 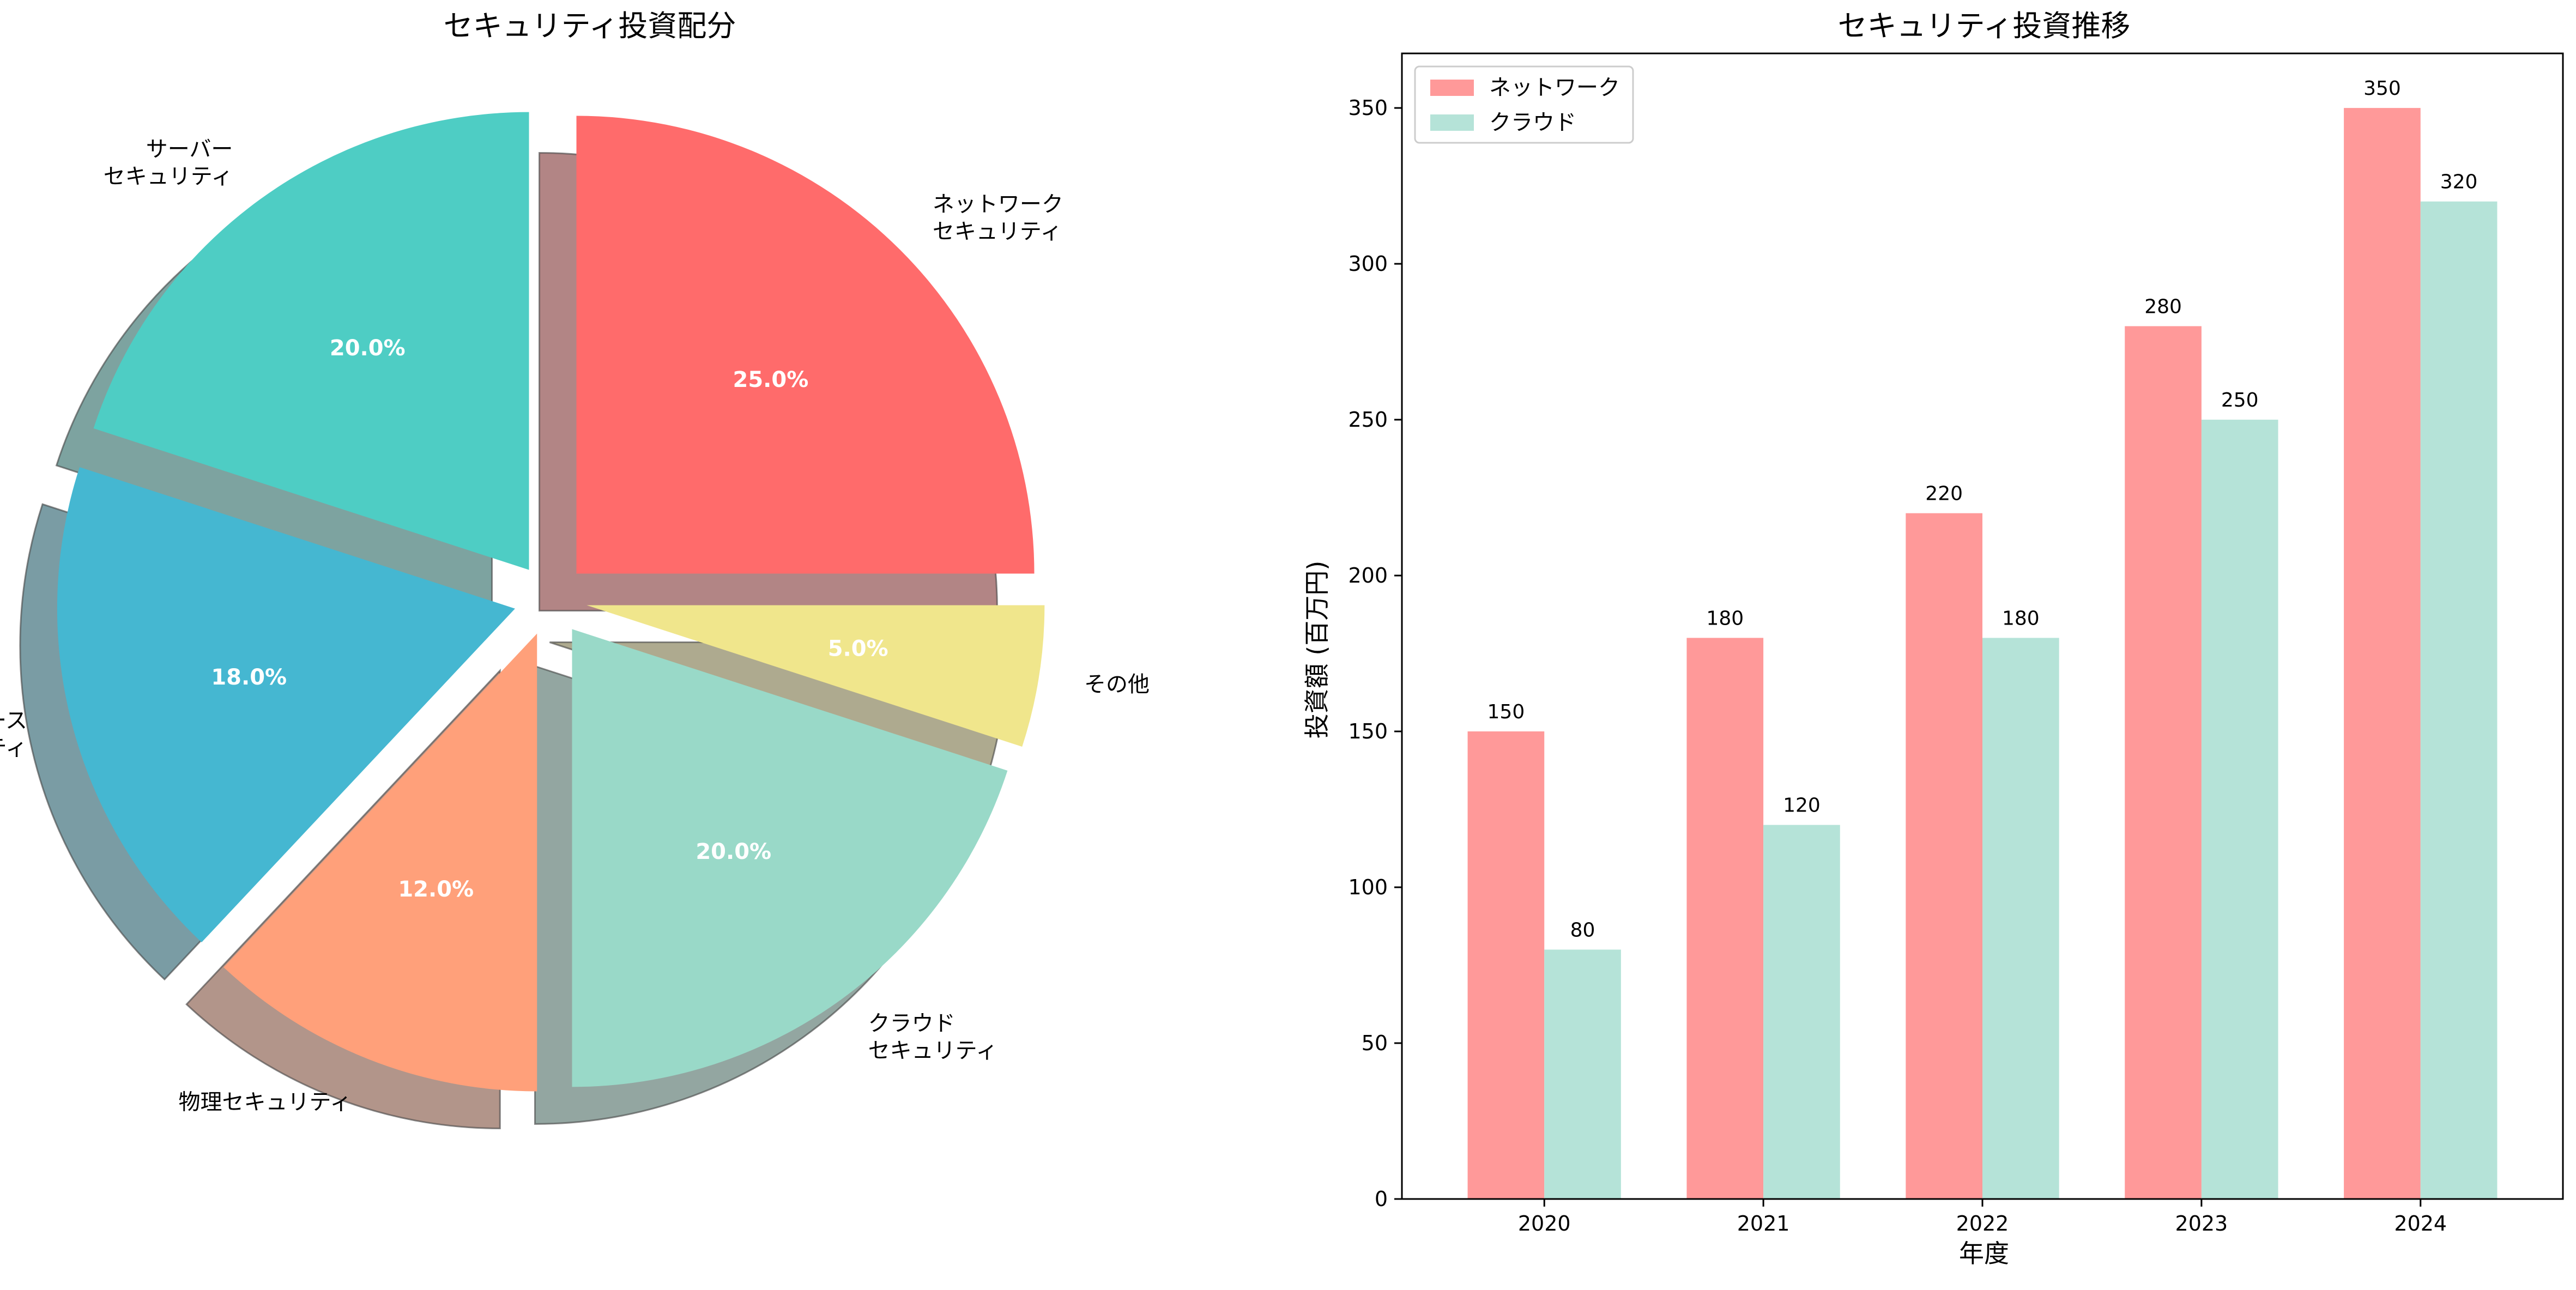 What do you see at coordinates (2163, 307) in the screenshot?
I see `bar-value-label: 280` at bounding box center [2163, 307].